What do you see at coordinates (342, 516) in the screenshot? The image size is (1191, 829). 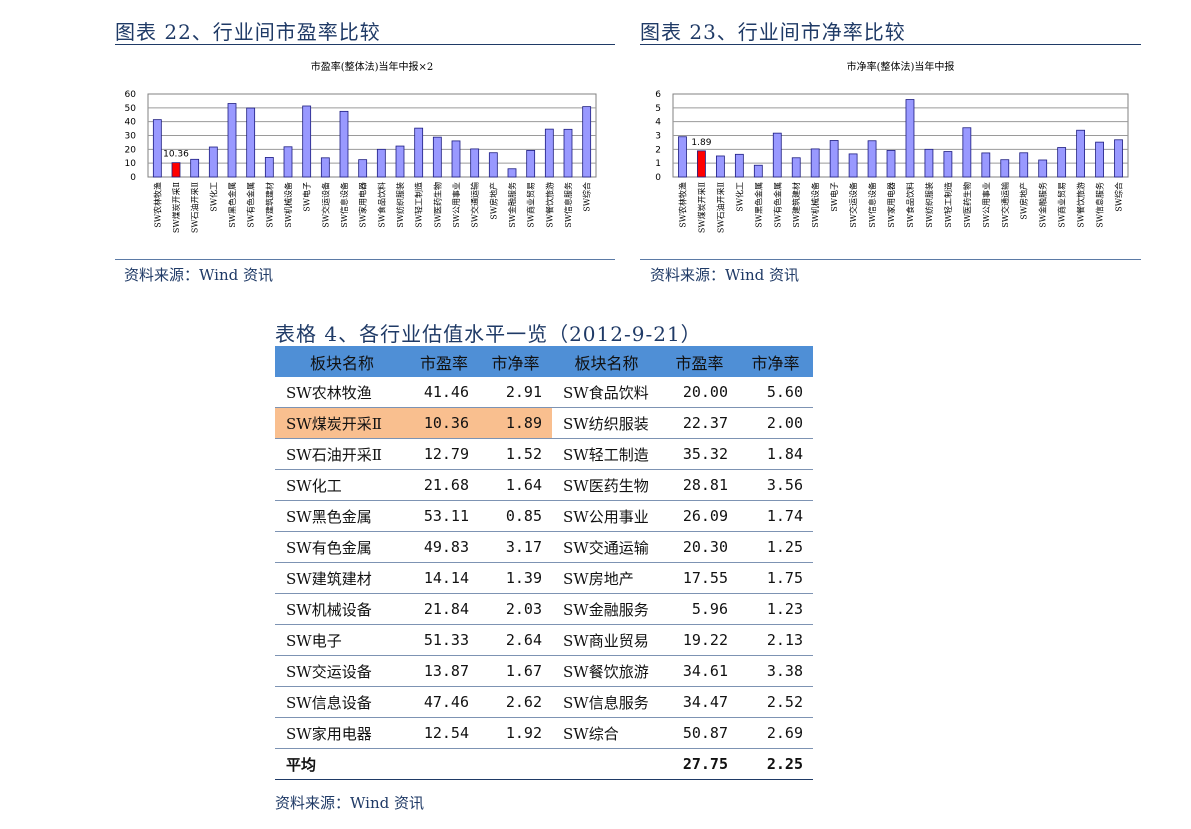 I see `sector-name-cell: SW黑色金属` at bounding box center [342, 516].